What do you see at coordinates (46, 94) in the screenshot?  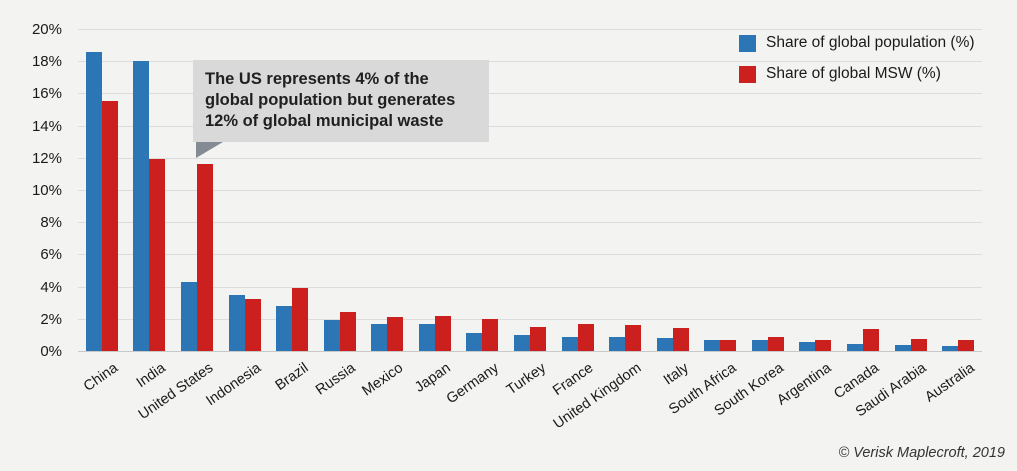 I see `y-axis-label-16: 16%` at bounding box center [46, 94].